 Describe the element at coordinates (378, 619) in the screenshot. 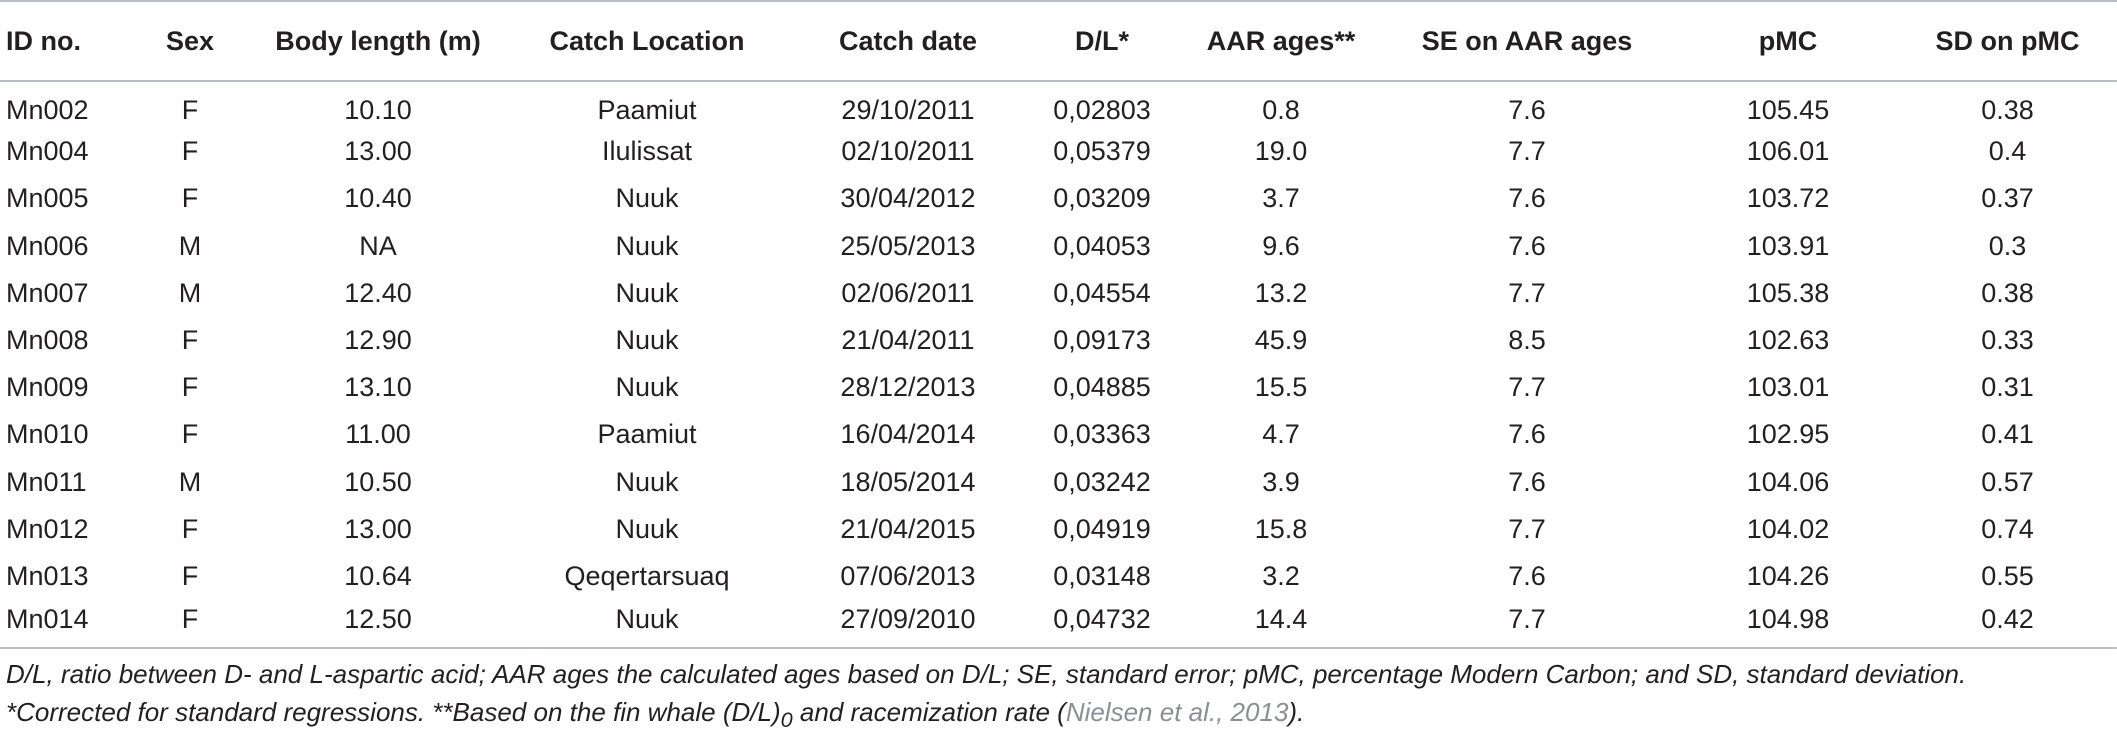

I see `cell-body-length: 12.50` at that location.